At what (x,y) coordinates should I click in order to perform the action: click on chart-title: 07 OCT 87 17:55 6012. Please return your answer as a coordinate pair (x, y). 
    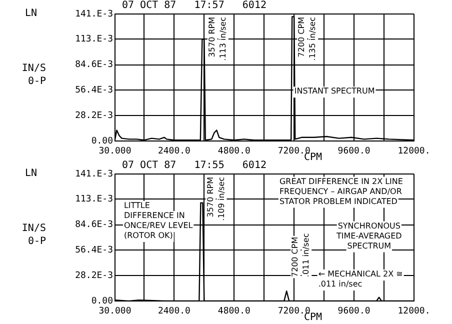
    Looking at the image, I should click on (194, 165).